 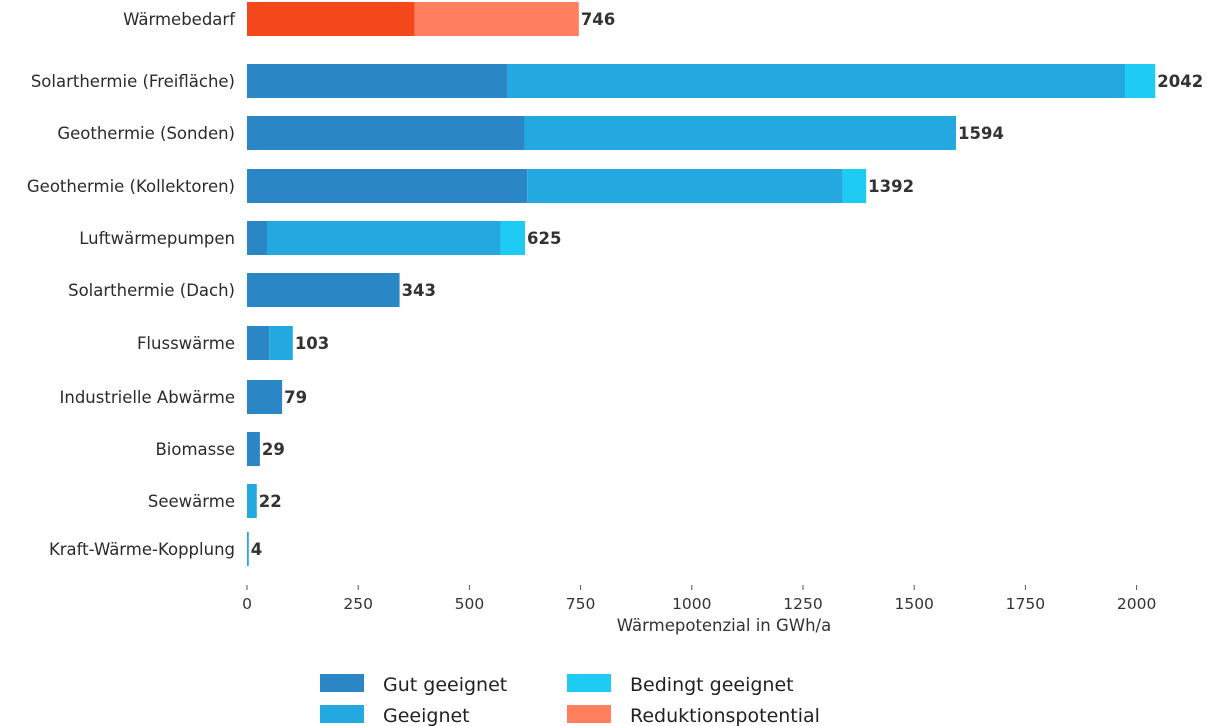 I want to click on legend-label-geeignet: Geeignet, so click(x=426, y=715).